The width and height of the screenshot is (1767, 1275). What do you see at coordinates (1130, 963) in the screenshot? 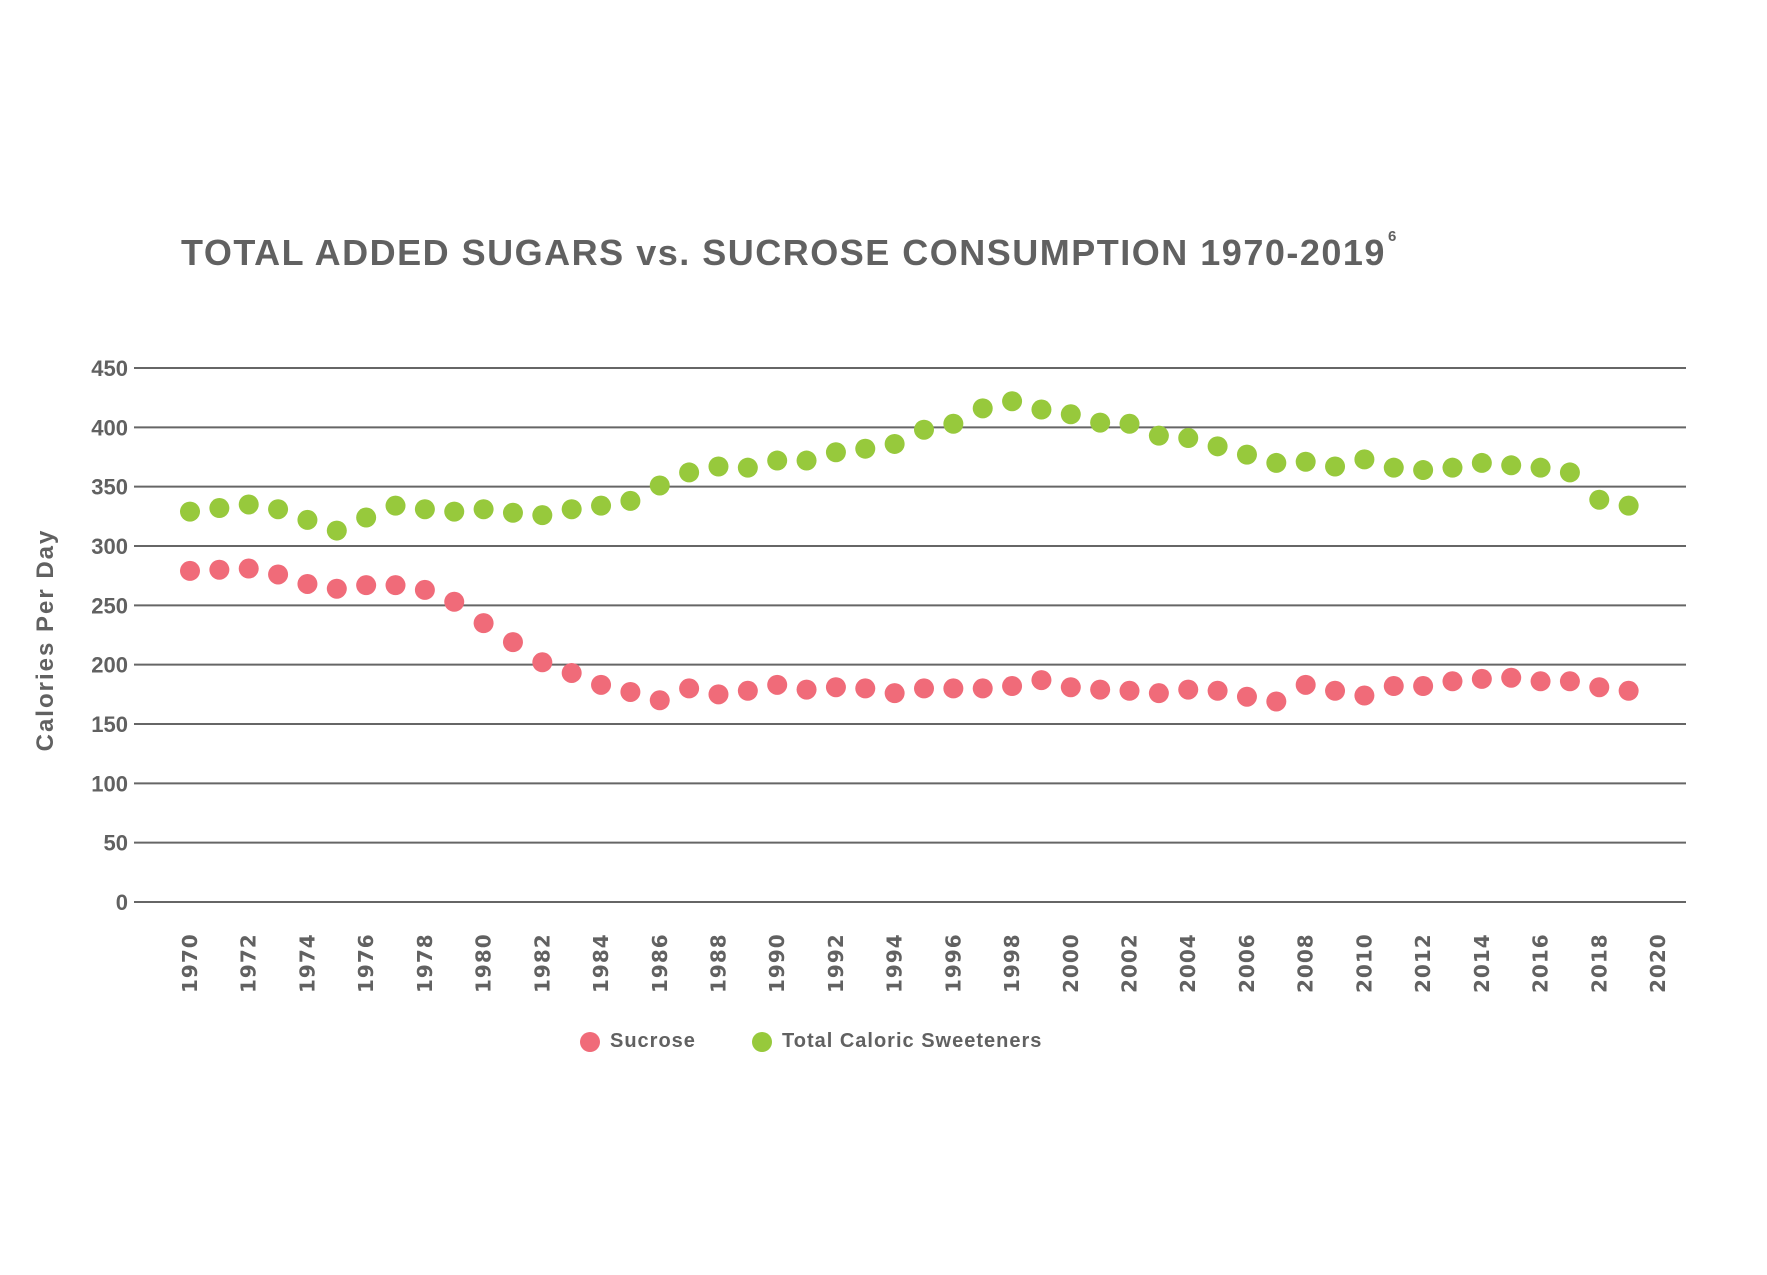
I see `x-tick-label: 2002` at bounding box center [1130, 963].